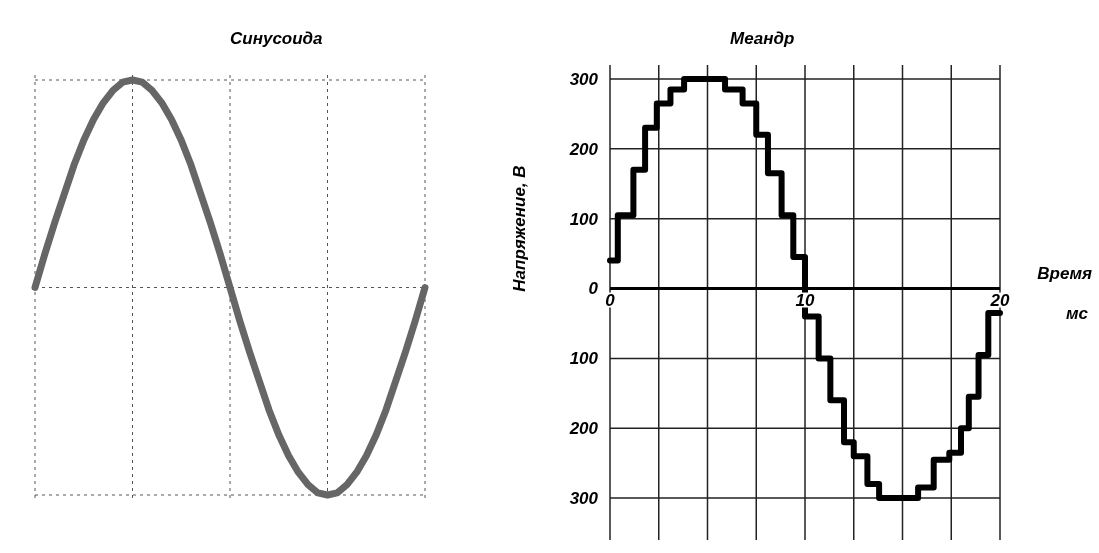 The height and width of the screenshot is (553, 1099). I want to click on x-axis-title: Время, so click(1064, 273).